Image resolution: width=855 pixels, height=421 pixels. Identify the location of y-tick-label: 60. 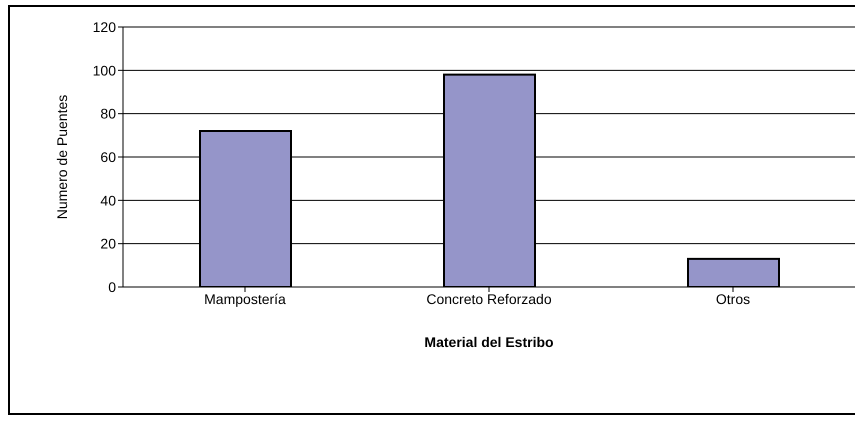
(108, 156).